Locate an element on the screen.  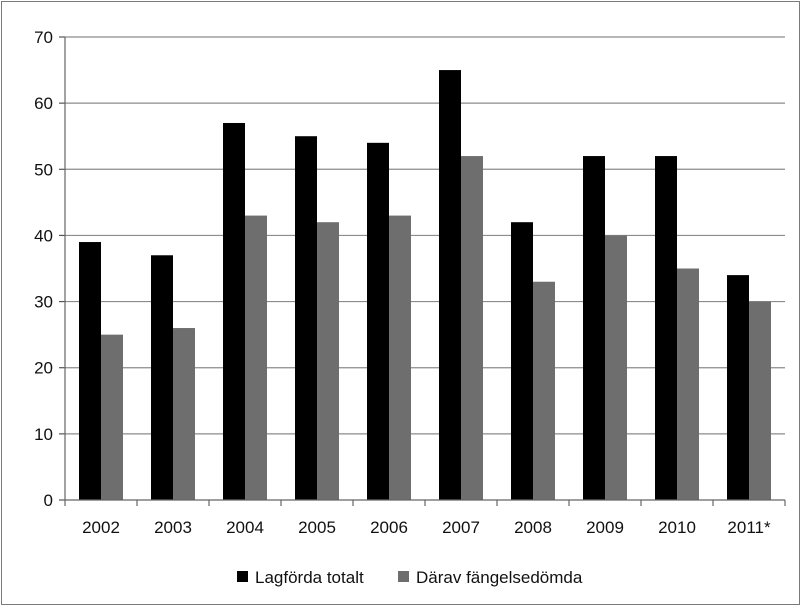
bar-lagforda-2006 is located at coordinates (378, 321).